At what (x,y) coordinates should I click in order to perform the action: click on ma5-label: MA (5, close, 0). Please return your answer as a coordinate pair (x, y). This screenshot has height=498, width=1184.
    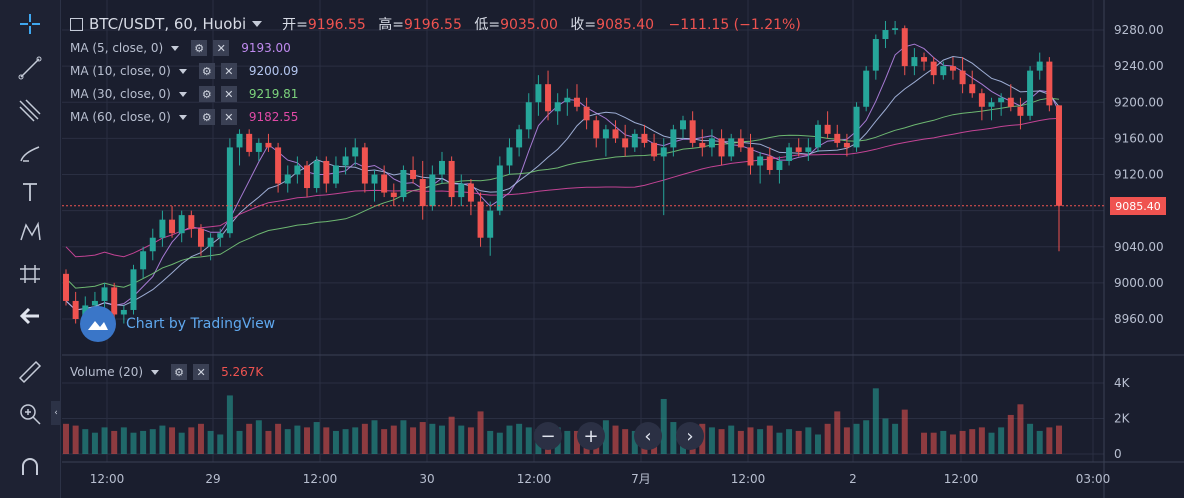
    Looking at the image, I should click on (117, 48).